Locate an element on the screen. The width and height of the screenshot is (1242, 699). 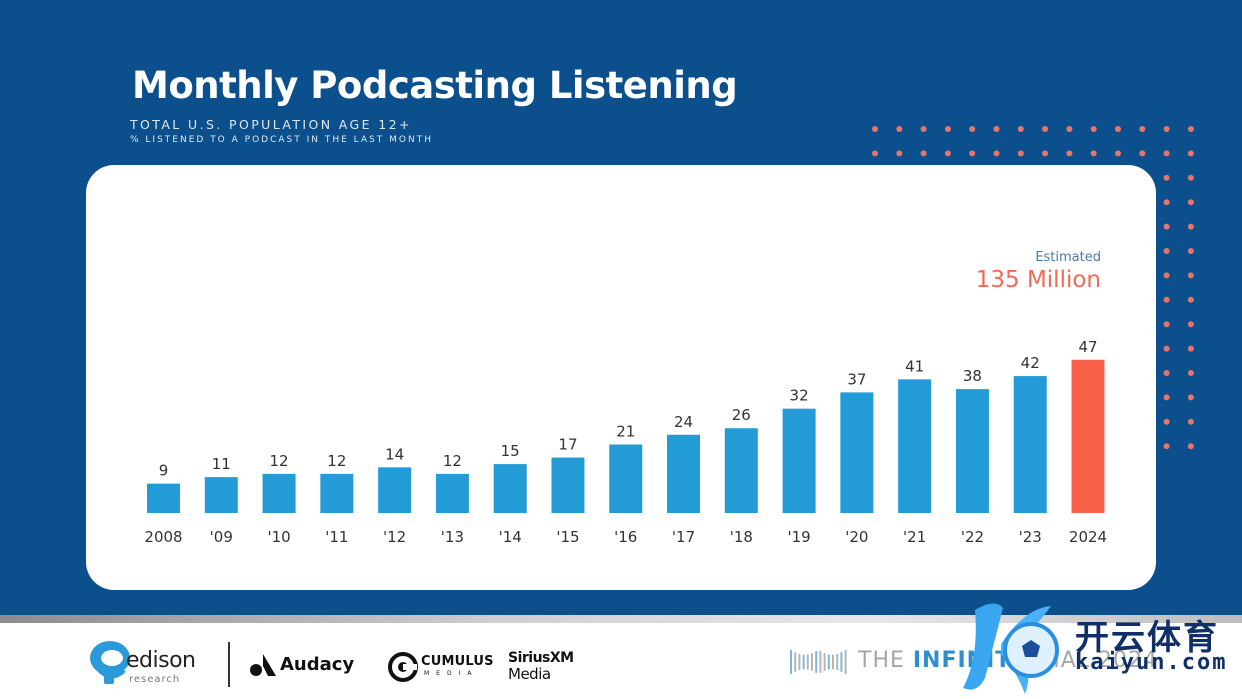
watermark-overlay: 开云体育 kaiyun.com is located at coordinates (1098, 648).